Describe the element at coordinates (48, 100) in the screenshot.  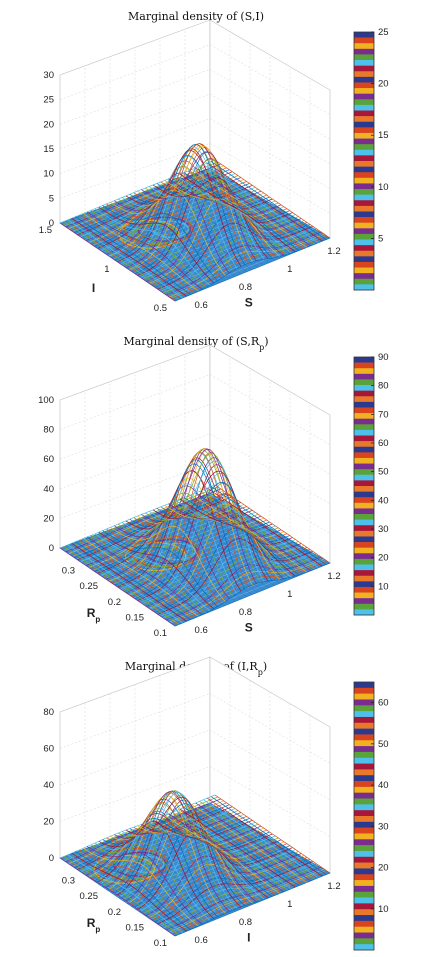
I see `z-tick-label: 25` at that location.